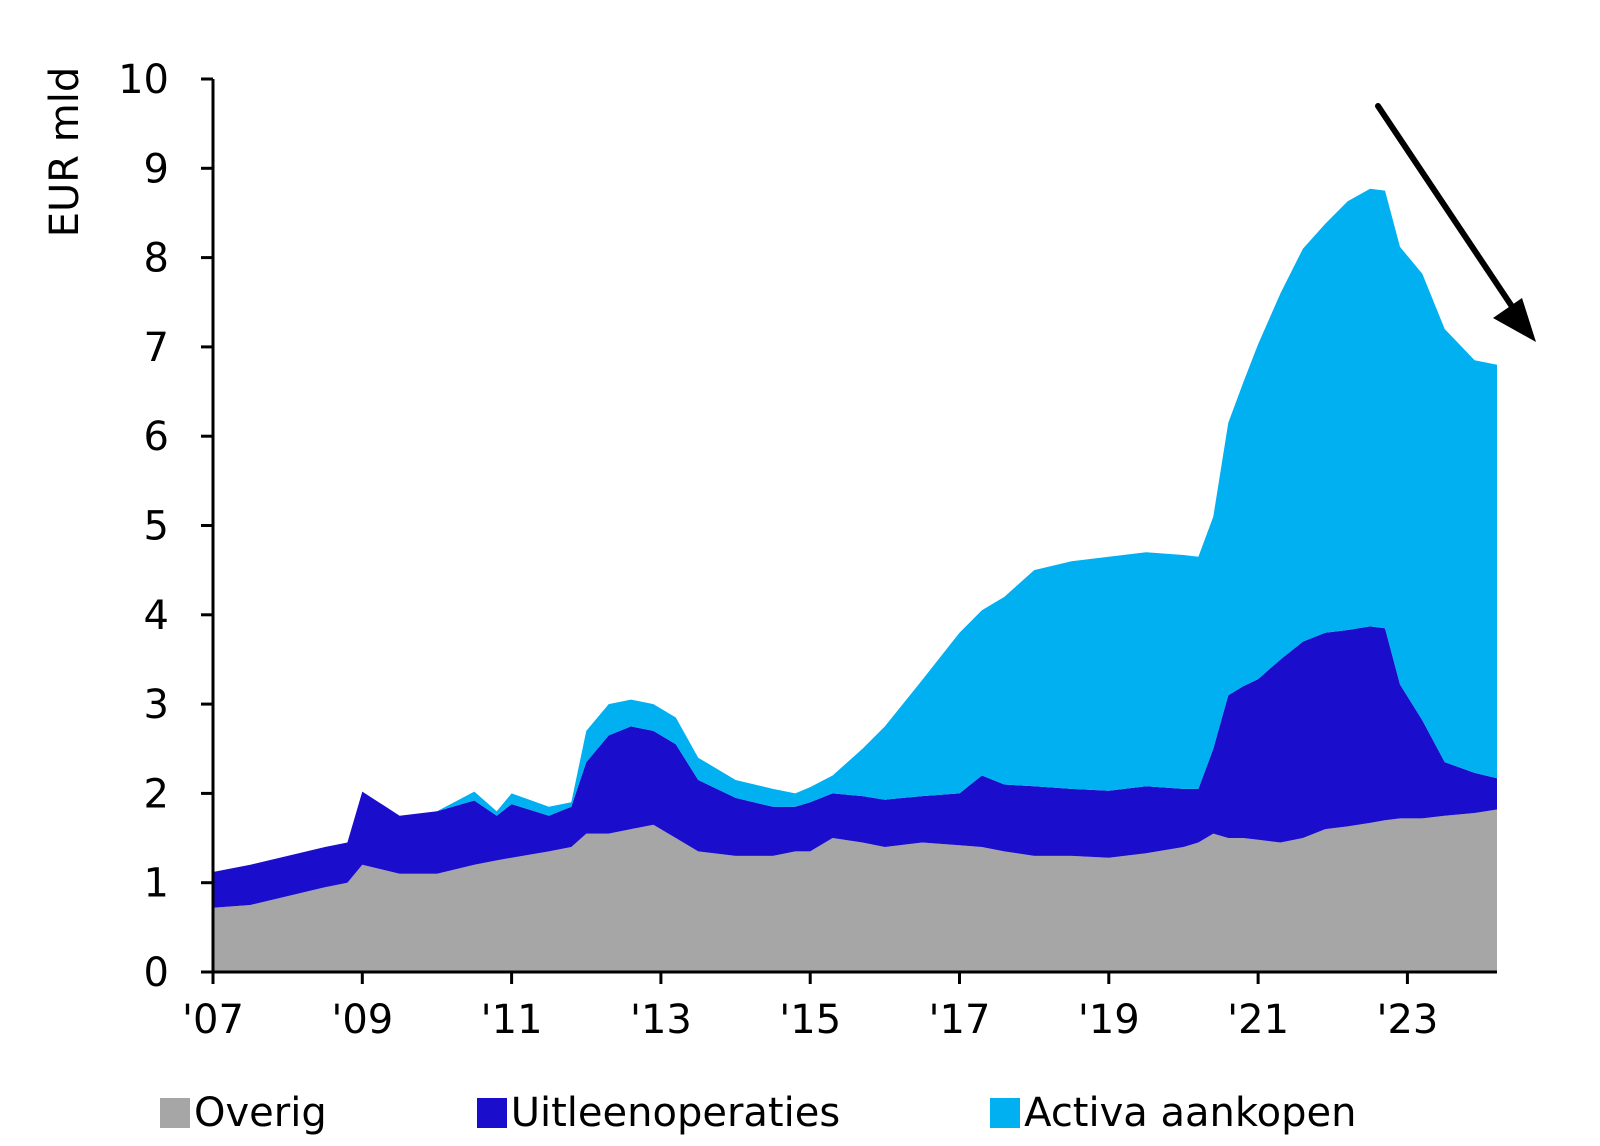  What do you see at coordinates (143, 80) in the screenshot?
I see `y-tick-label: 10` at bounding box center [143, 80].